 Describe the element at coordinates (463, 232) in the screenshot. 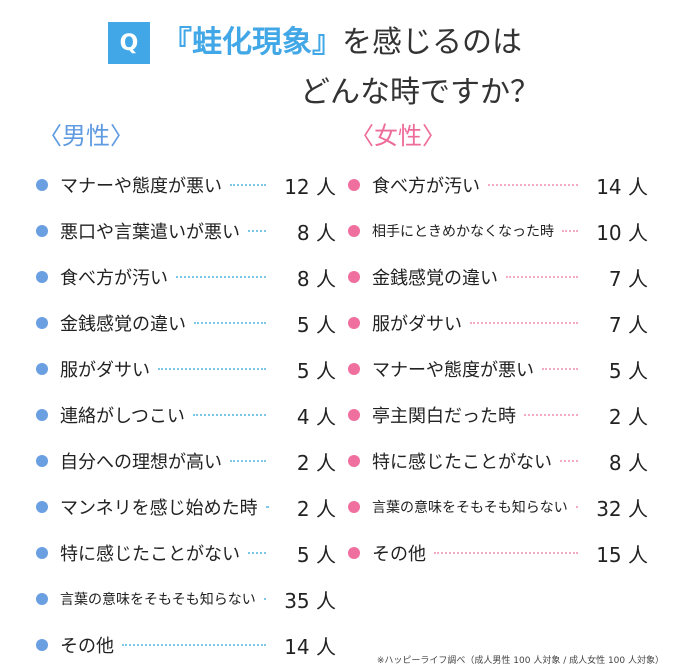

I see `item-label: 相手にときめかなくなった時` at that location.